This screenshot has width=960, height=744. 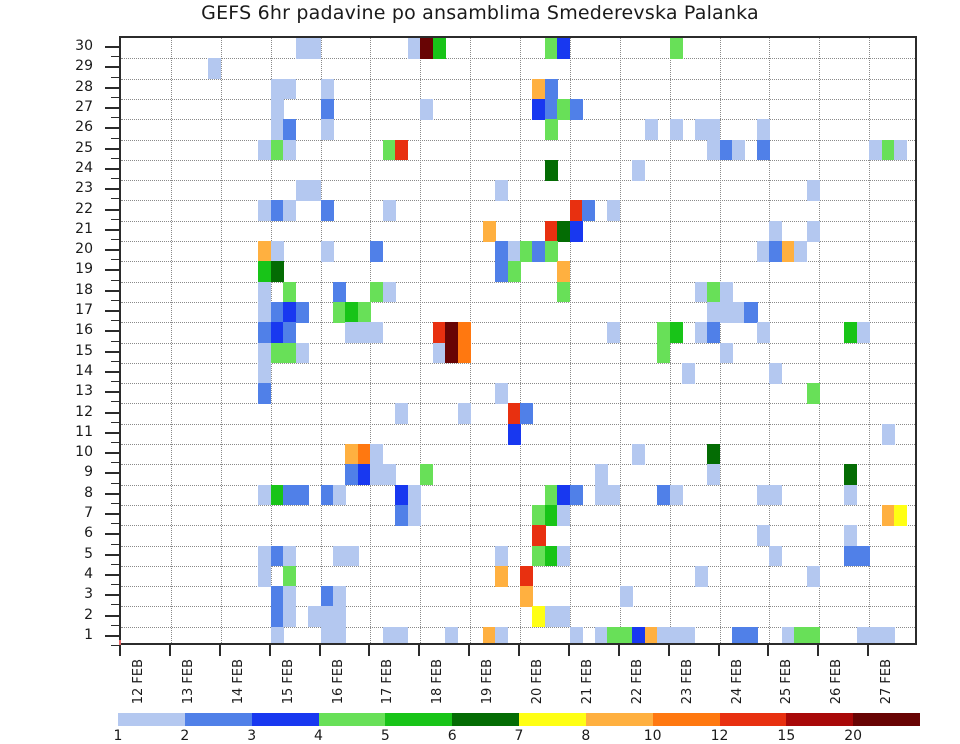 What do you see at coordinates (853, 736) in the screenshot?
I see `colorbar-label: 20` at bounding box center [853, 736].